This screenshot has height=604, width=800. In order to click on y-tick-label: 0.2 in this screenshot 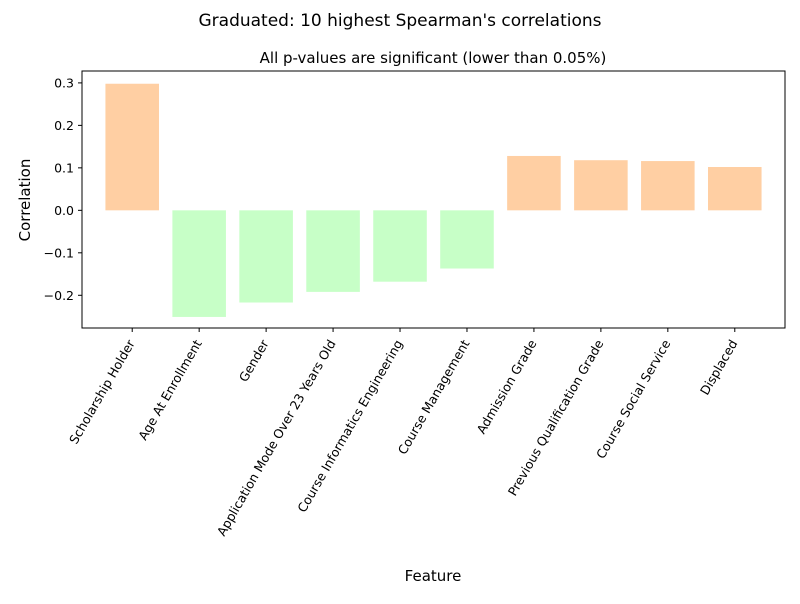, I will do `click(64, 125)`.